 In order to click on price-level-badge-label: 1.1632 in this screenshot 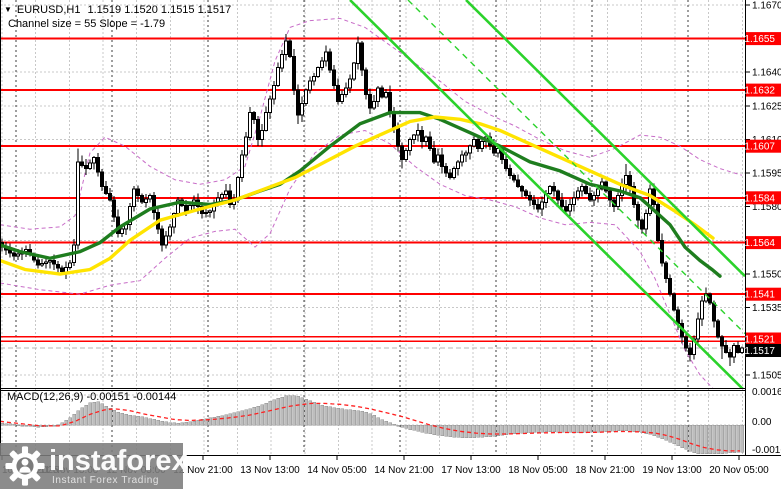, I will do `click(759, 91)`.